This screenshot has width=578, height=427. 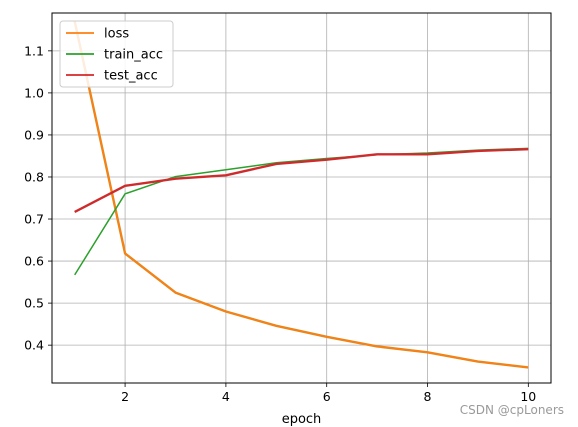 I want to click on x-axis-label: epoch, so click(x=302, y=419).